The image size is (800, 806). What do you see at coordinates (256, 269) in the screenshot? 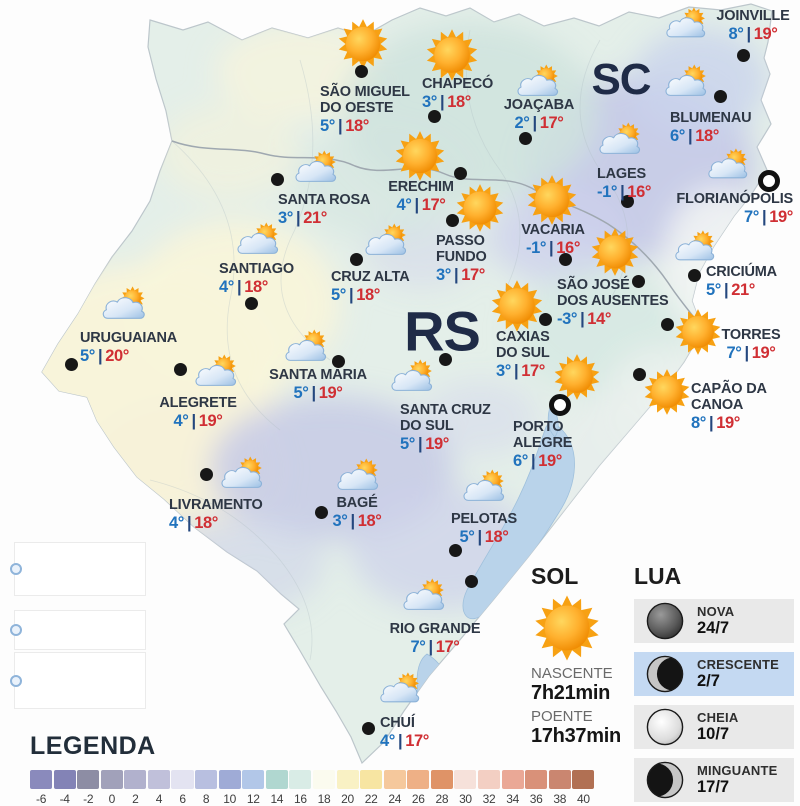
I see `city-name: SANTIAGO` at bounding box center [256, 269].